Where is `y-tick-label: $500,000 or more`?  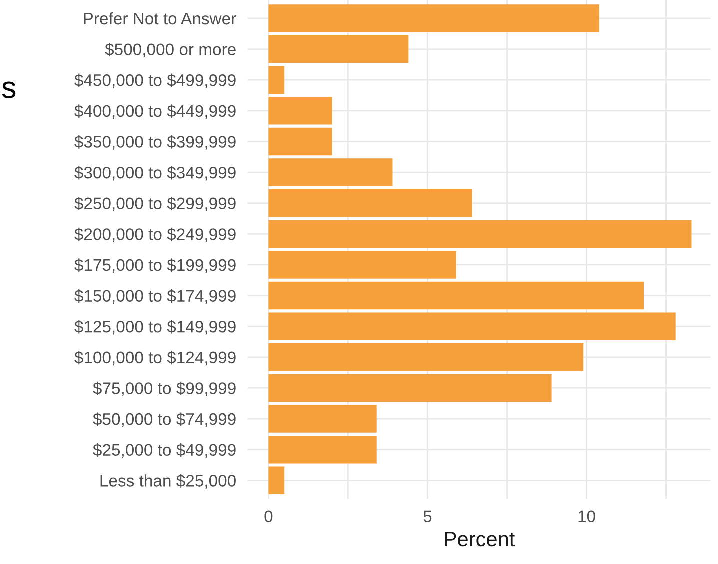 y-tick-label: $500,000 or more is located at coordinates (170, 50).